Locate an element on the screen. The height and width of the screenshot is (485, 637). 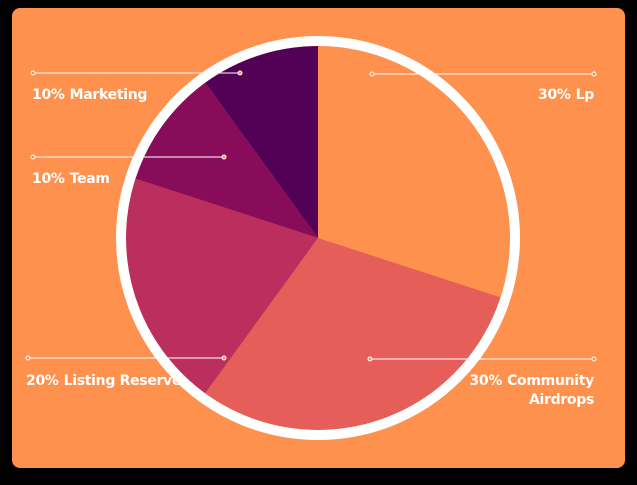
slice-label: 10% Marketing is located at coordinates (89, 95).